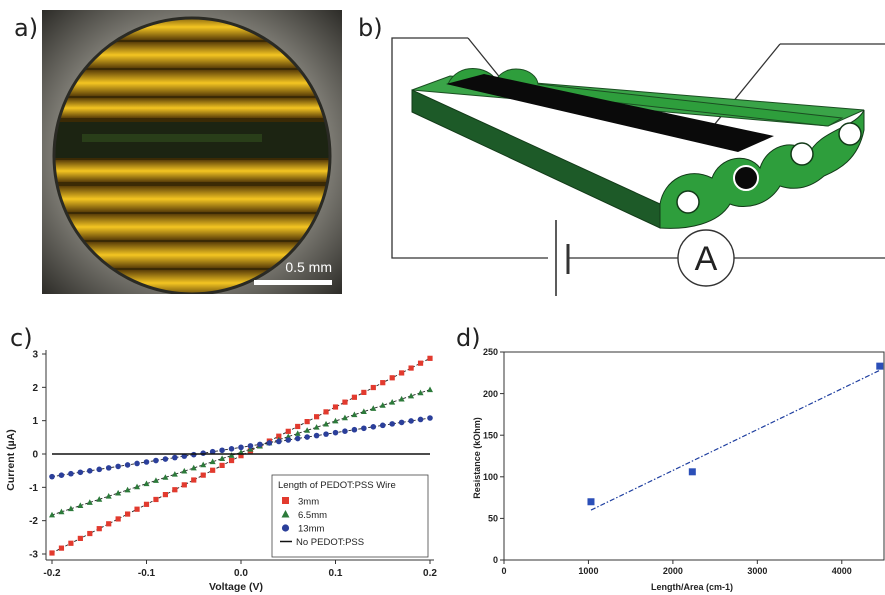 This screenshot has height=595, width=885. Describe the element at coordinates (312, 515) in the screenshot. I see `iv-legend-entry: 6.5mm` at that location.